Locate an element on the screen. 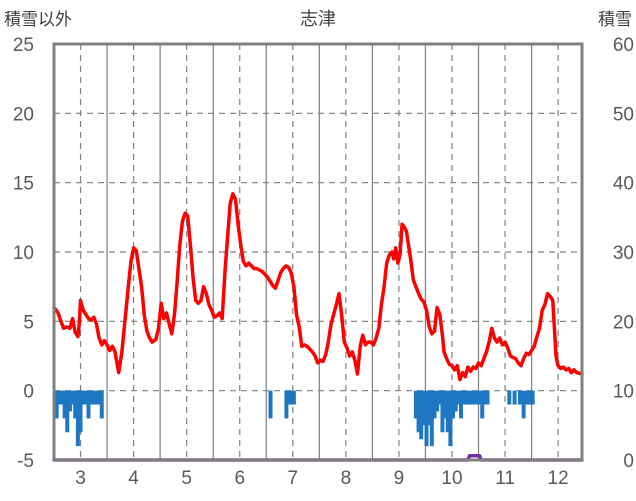 The height and width of the screenshot is (501, 636). left-tick-label: 15 is located at coordinates (23, 184).